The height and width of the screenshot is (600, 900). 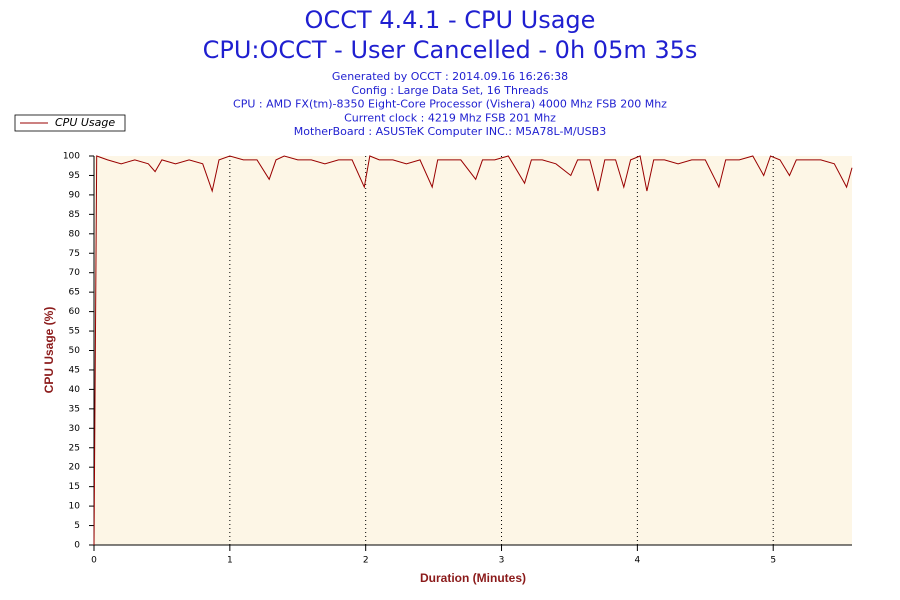 What do you see at coordinates (230, 561) in the screenshot?
I see `x-tick-label: 1` at bounding box center [230, 561].